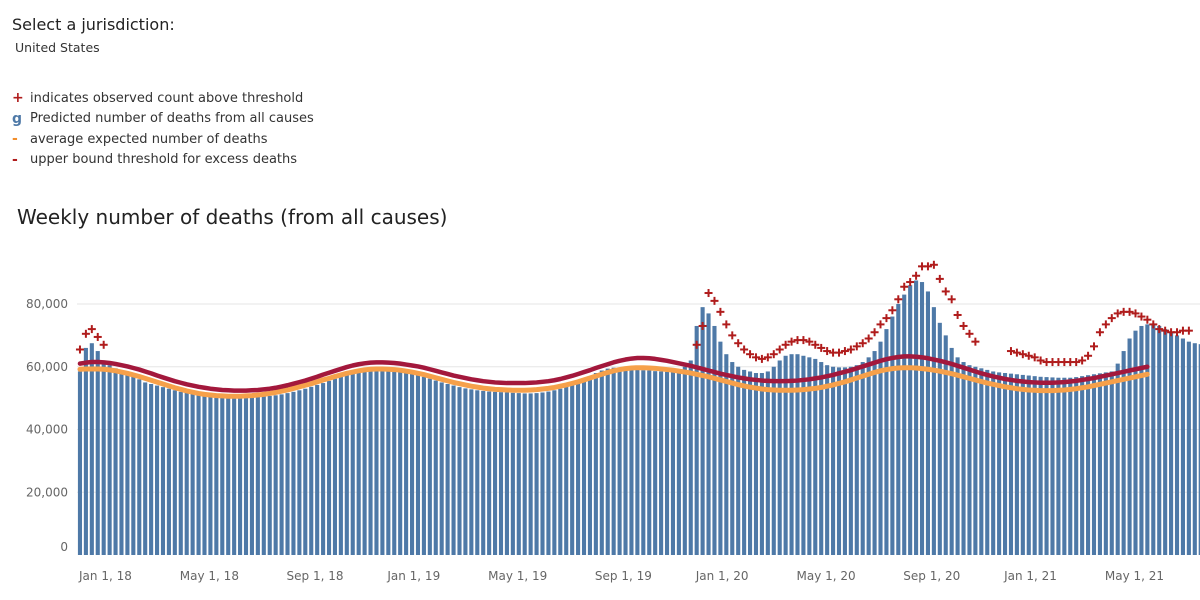 This screenshot has width=1200, height=600. What do you see at coordinates (315, 576) in the screenshot?
I see `x-tick-label: Sep 1, 18` at bounding box center [315, 576].